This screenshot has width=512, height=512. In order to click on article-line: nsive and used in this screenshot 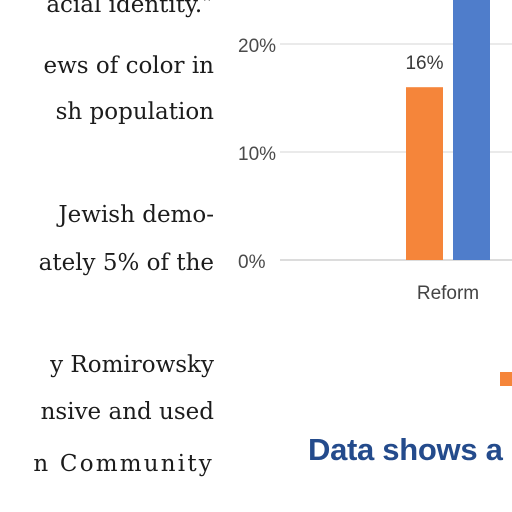, I will do `click(127, 412)`.